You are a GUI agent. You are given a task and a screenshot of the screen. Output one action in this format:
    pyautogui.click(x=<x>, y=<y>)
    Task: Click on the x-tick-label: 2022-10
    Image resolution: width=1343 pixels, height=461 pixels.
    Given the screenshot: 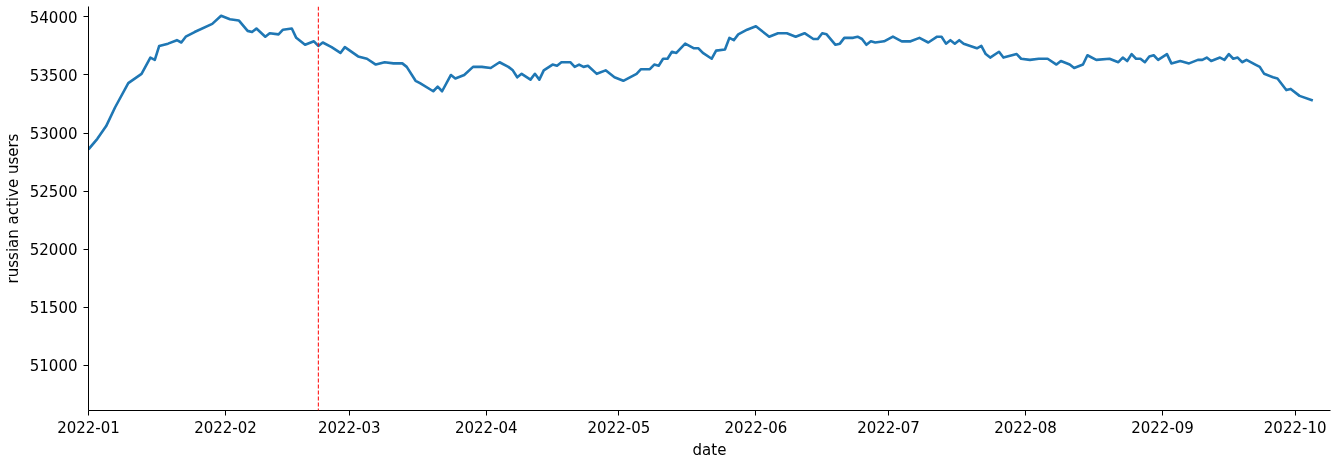 What is the action you would take?
    pyautogui.click(x=1295, y=427)
    